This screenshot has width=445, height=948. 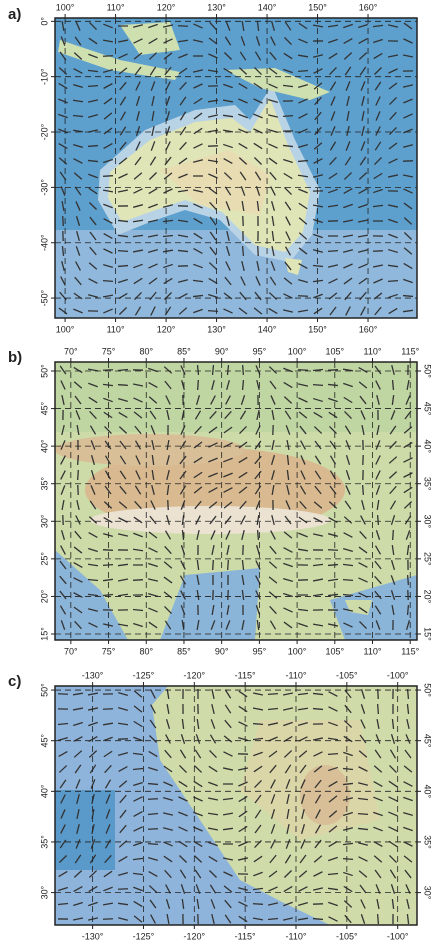 I want to click on x-tick-label: -125°, so click(x=144, y=675).